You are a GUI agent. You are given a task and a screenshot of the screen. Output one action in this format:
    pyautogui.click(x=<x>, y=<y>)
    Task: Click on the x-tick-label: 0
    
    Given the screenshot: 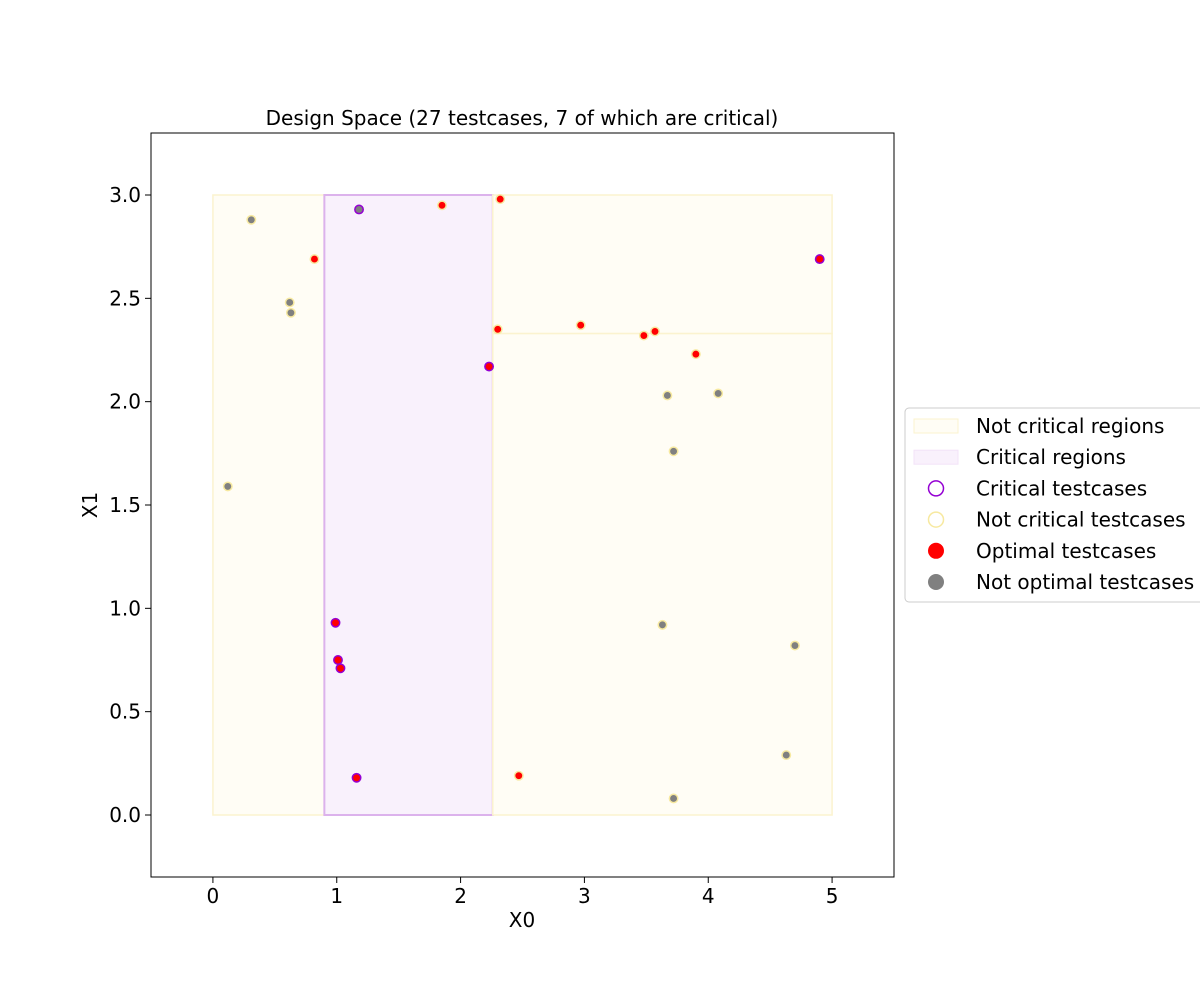 What is the action you would take?
    pyautogui.click(x=213, y=896)
    